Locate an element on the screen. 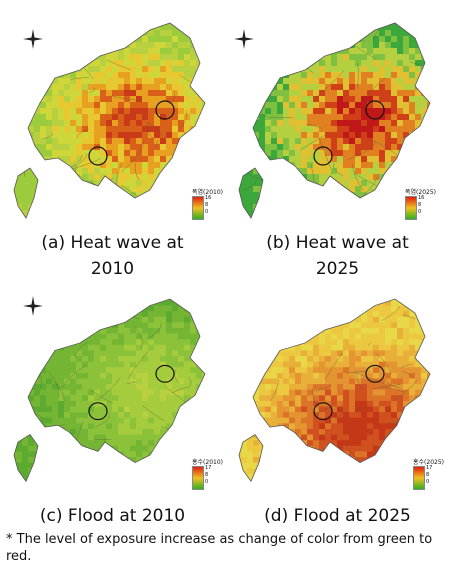  map-legend: 홍수(2010) 17 8 0 is located at coordinates (208, 474).